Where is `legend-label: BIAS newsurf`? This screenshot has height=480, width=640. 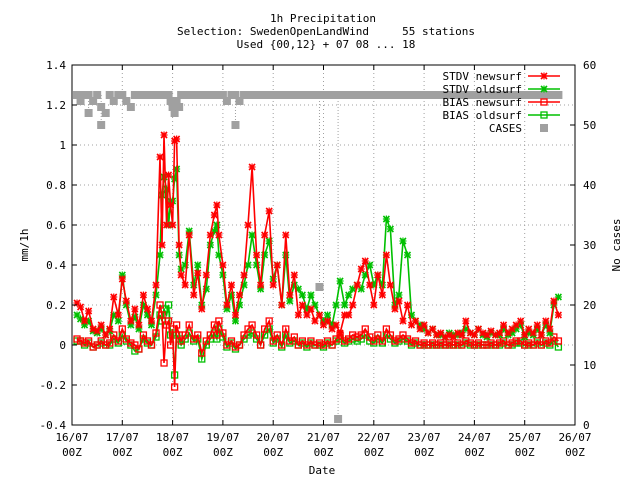 legend-label: BIAS newsurf is located at coordinates (482, 102).